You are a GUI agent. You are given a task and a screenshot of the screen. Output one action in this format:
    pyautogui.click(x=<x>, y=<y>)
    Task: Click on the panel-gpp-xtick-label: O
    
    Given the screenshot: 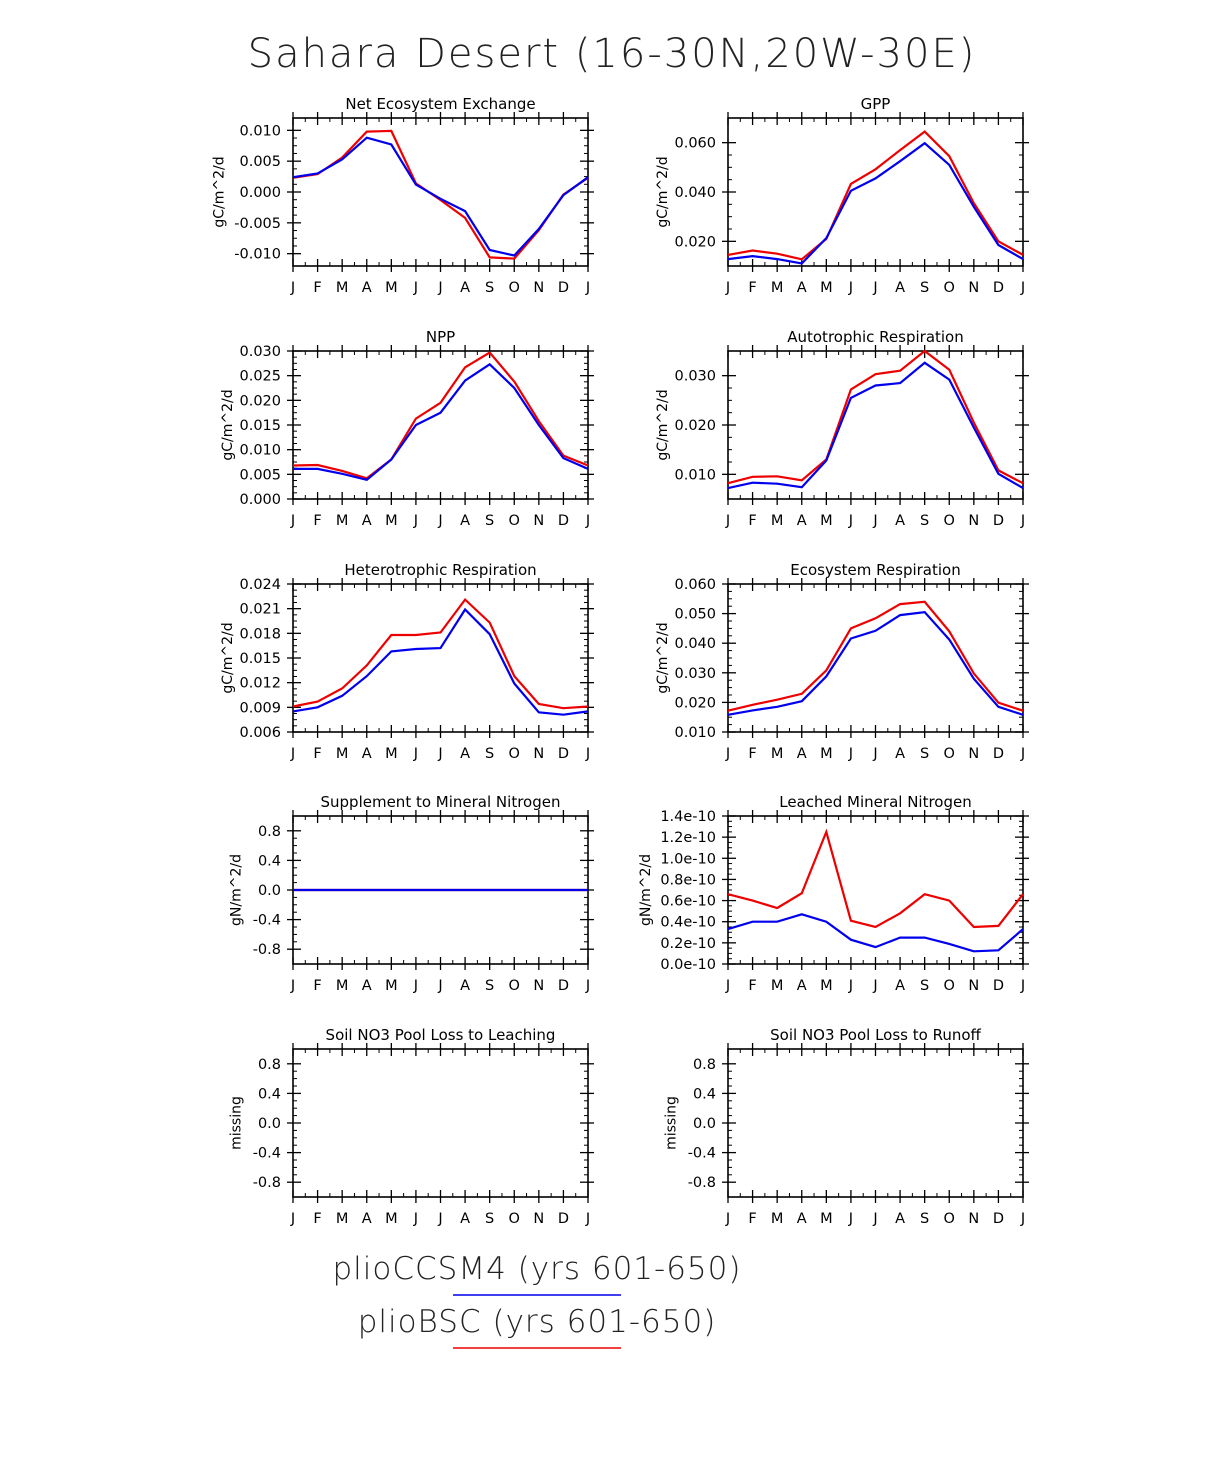 What is the action you would take?
    pyautogui.click(x=949, y=288)
    